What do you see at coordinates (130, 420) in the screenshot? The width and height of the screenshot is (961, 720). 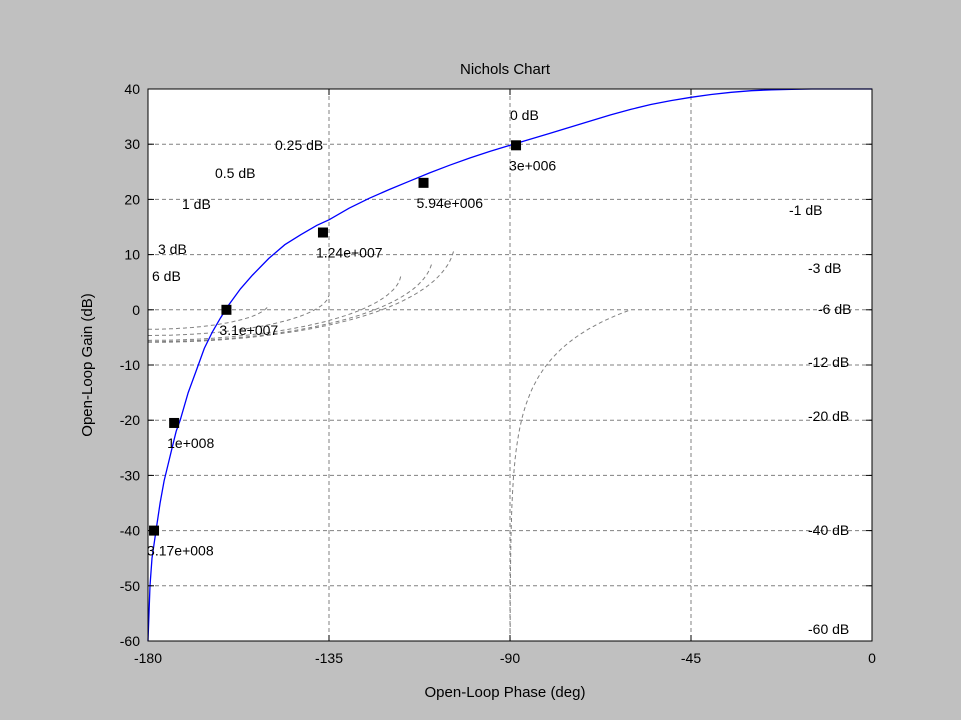 I see `y-tick-label-6: -20` at bounding box center [130, 420].